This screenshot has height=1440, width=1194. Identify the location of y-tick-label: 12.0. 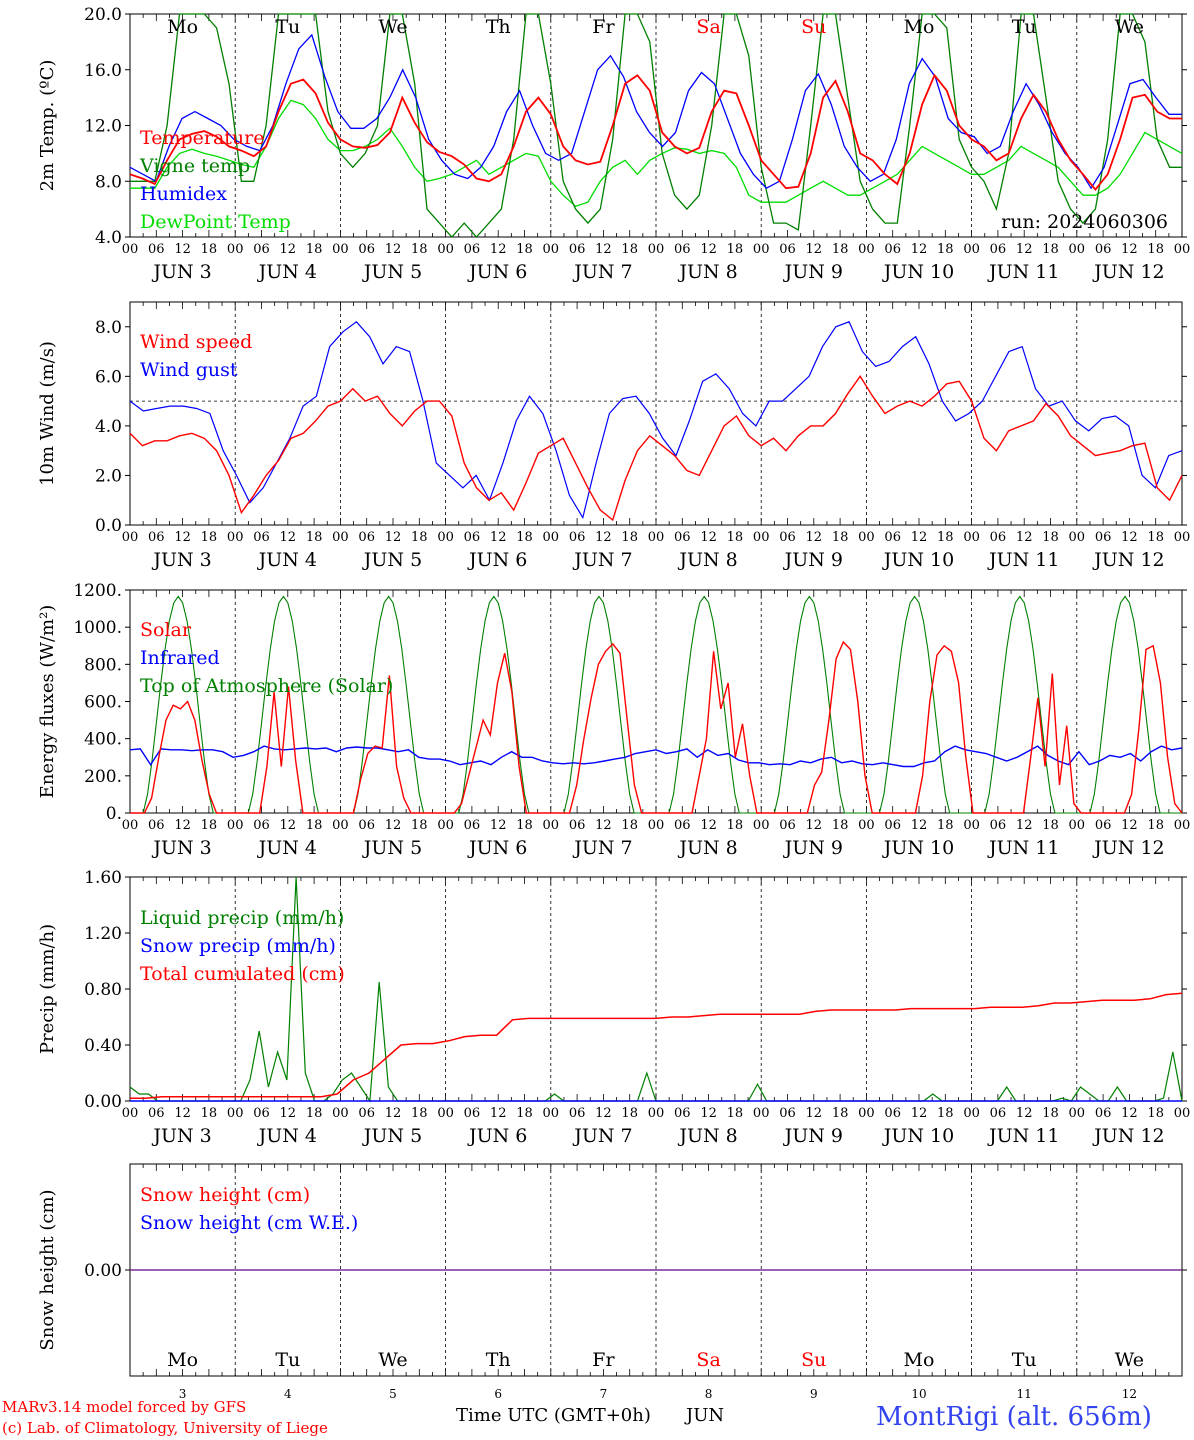
(103, 127).